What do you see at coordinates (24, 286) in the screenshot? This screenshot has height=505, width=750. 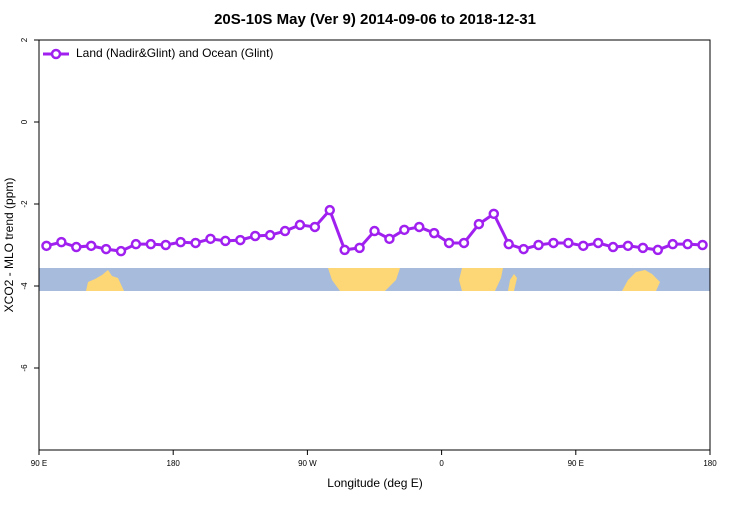 I see `y-tick-label: -4` at bounding box center [24, 286].